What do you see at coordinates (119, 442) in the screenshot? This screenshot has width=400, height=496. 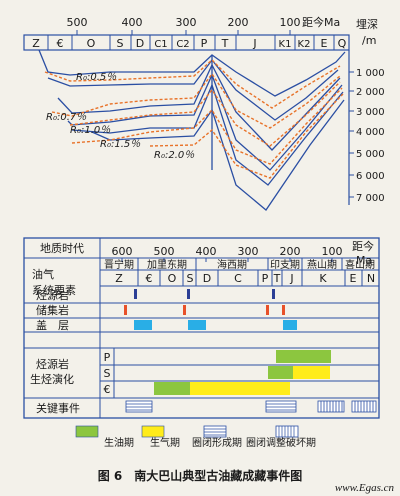 I see `legend-label: 生油期` at bounding box center [119, 442].